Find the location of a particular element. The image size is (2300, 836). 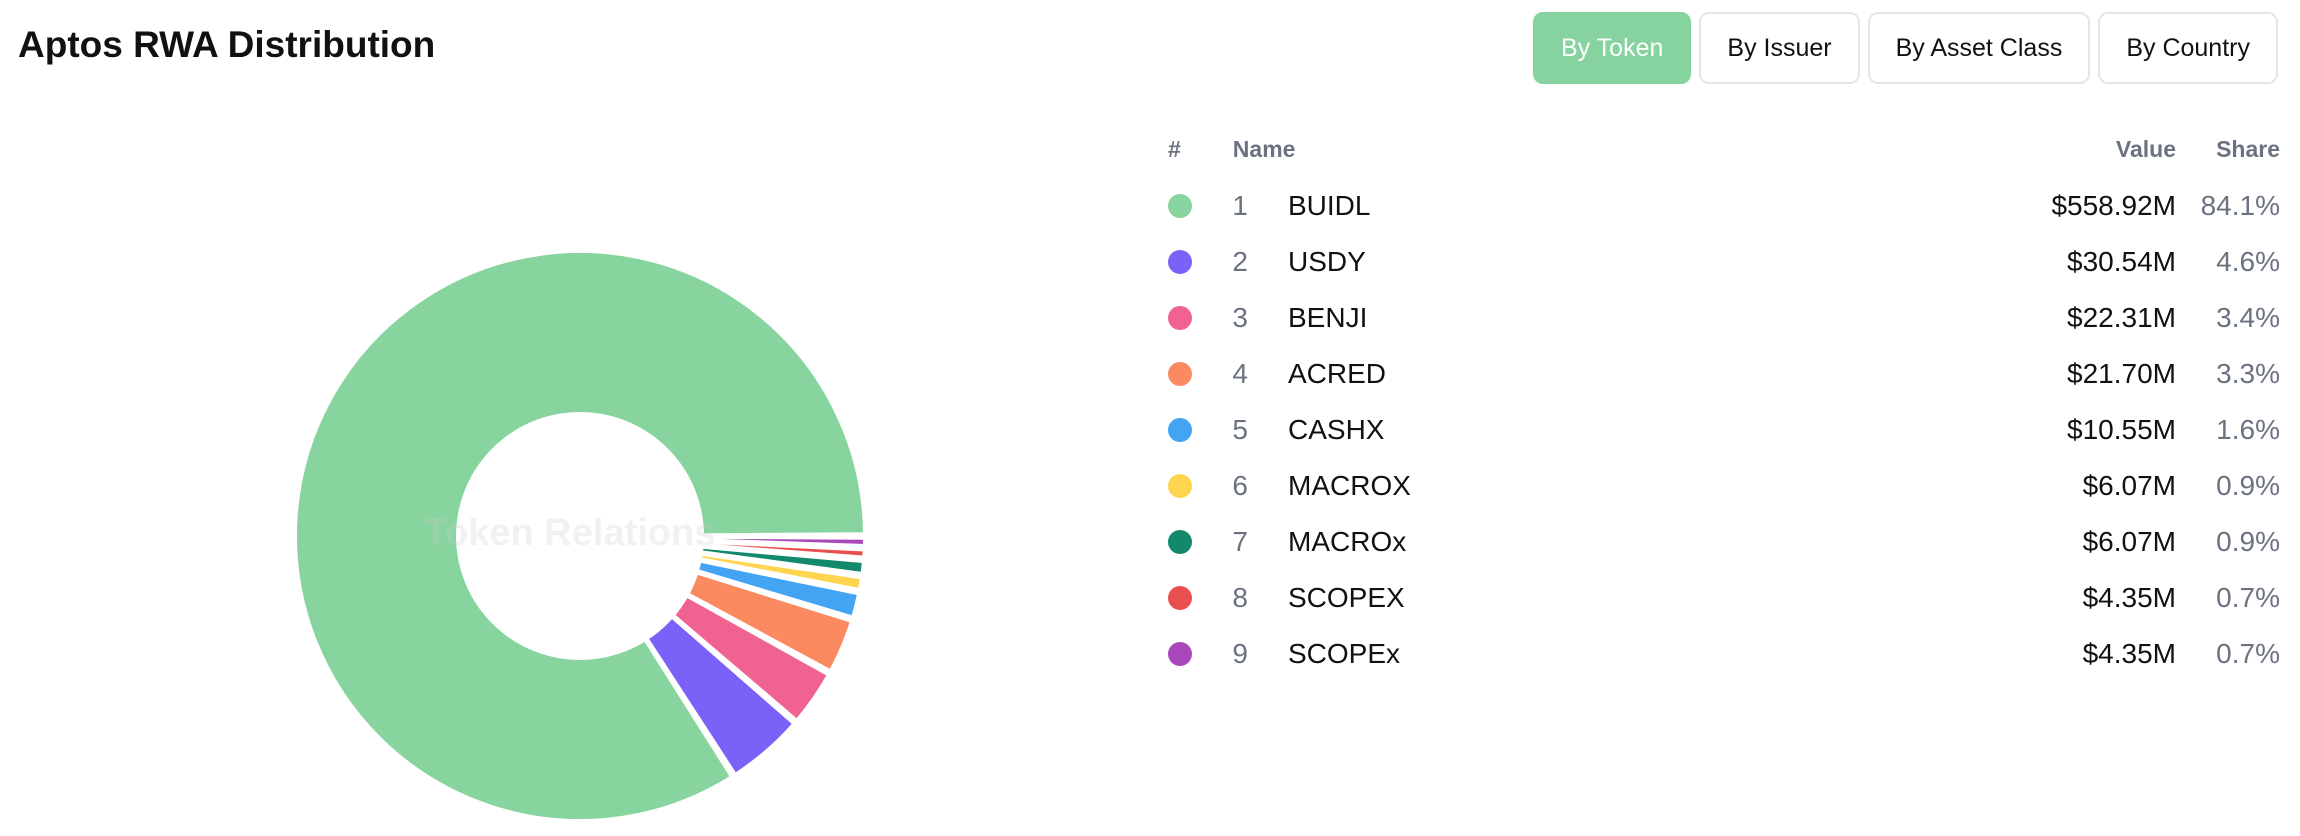

legend-value: $558.92M is located at coordinates (2113, 205).